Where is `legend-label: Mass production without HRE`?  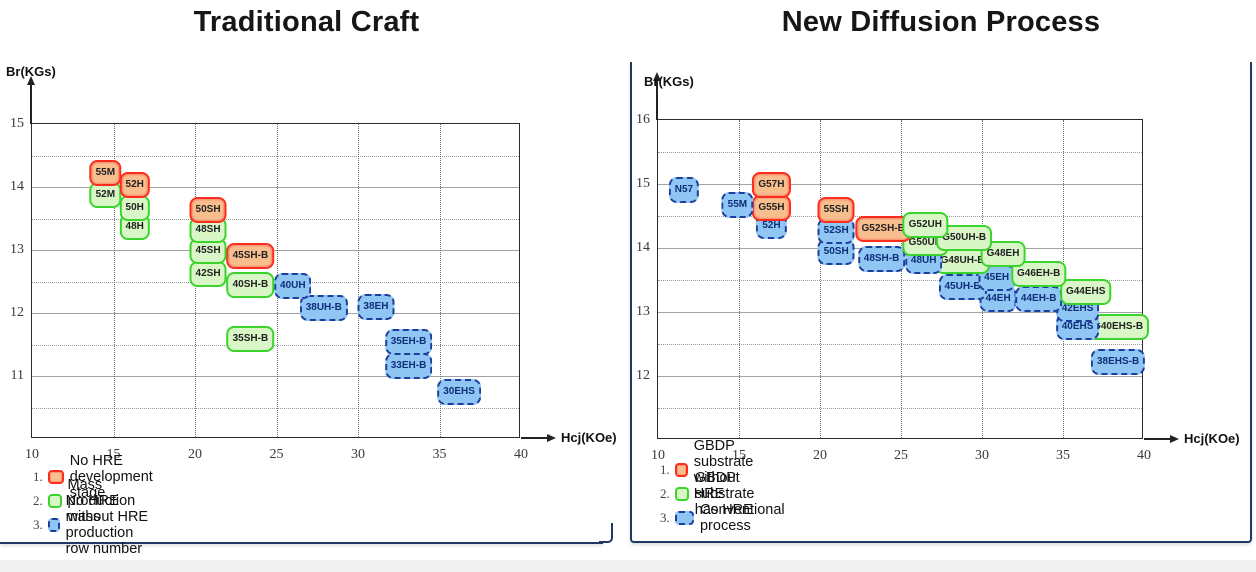
legend-label: Mass production without HRE is located at coordinates (108, 501).